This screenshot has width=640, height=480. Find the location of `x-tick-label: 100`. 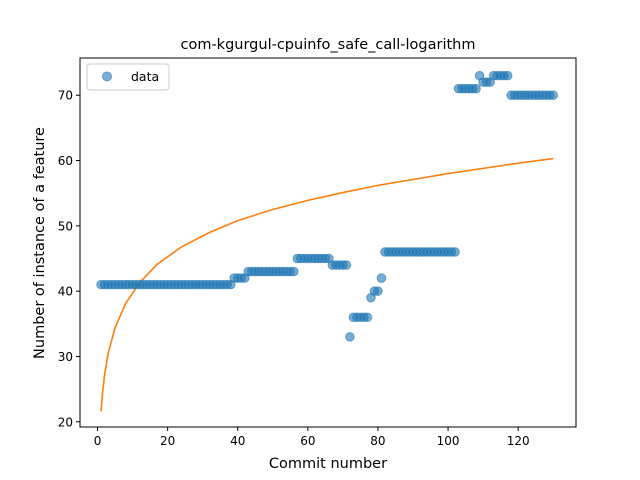

x-tick-label: 100 is located at coordinates (448, 441).